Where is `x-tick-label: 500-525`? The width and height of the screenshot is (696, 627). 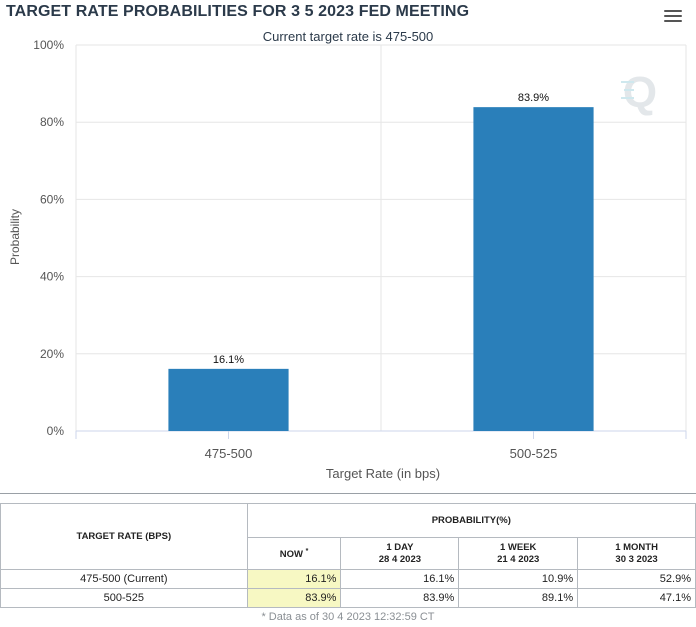
x-tick-label: 500-525 is located at coordinates (534, 453).